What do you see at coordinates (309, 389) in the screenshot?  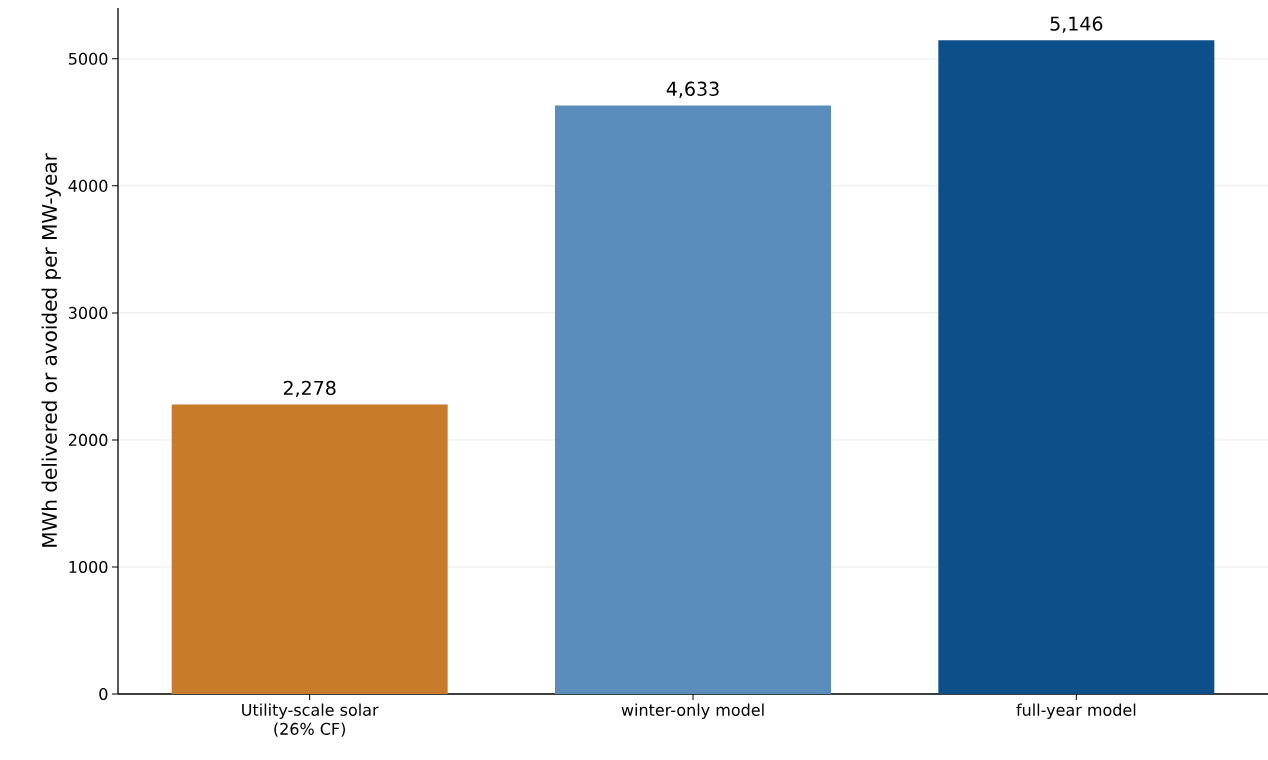 I see `data-label: 2,278` at bounding box center [309, 389].